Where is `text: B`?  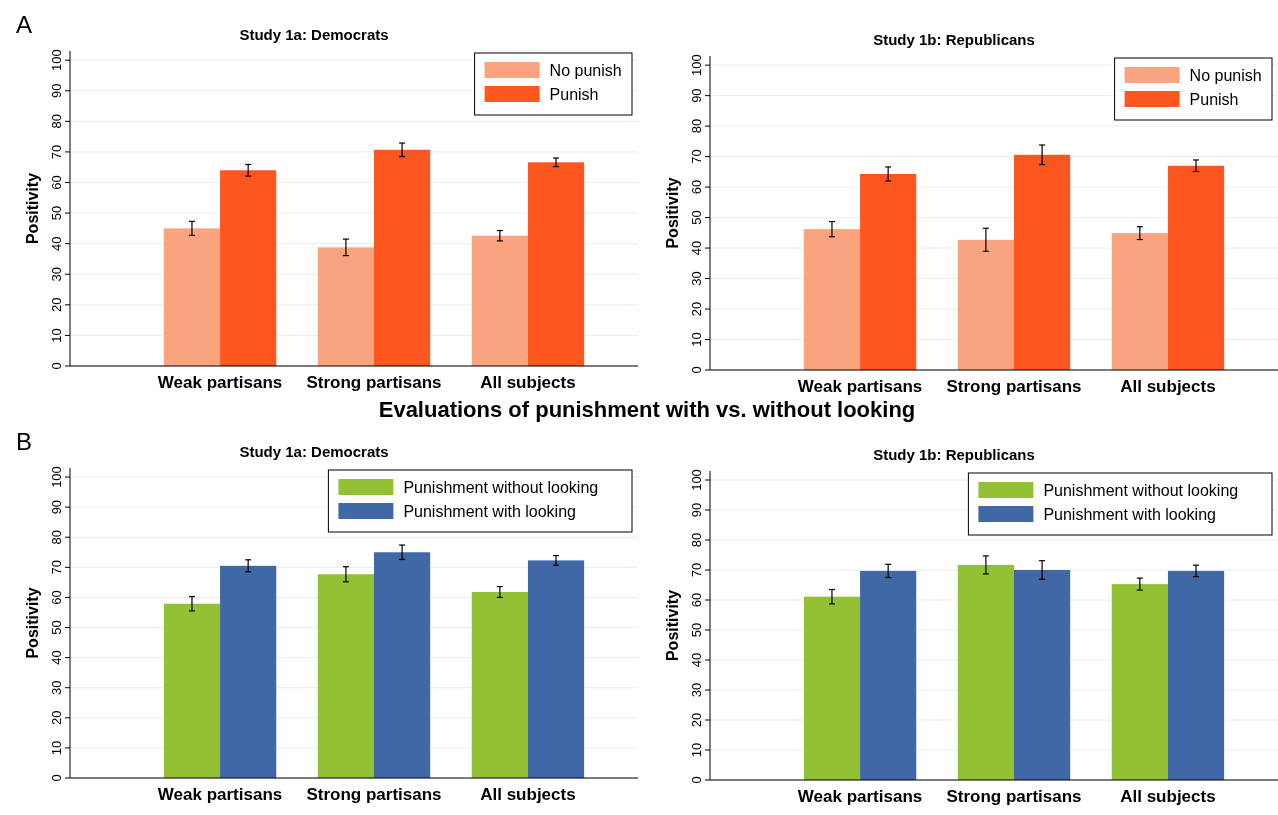
text: B is located at coordinates (24, 441).